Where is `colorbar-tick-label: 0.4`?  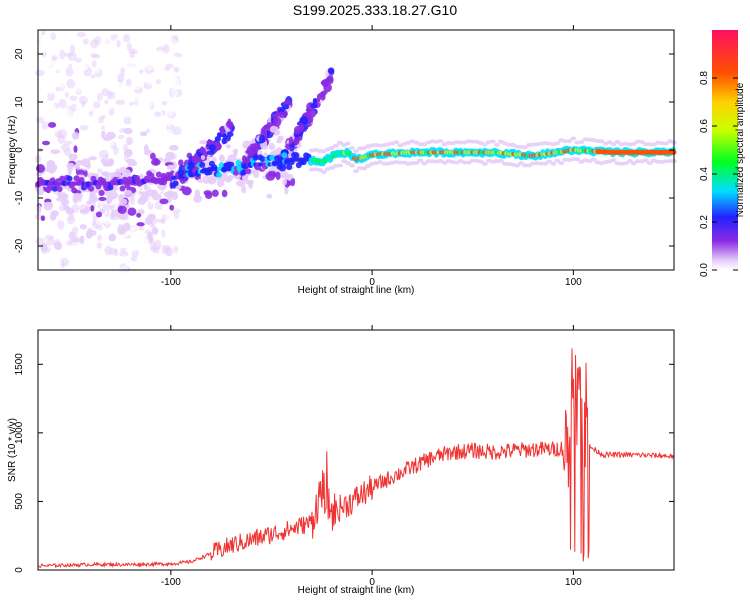 colorbar-tick-label: 0.4 is located at coordinates (704, 174).